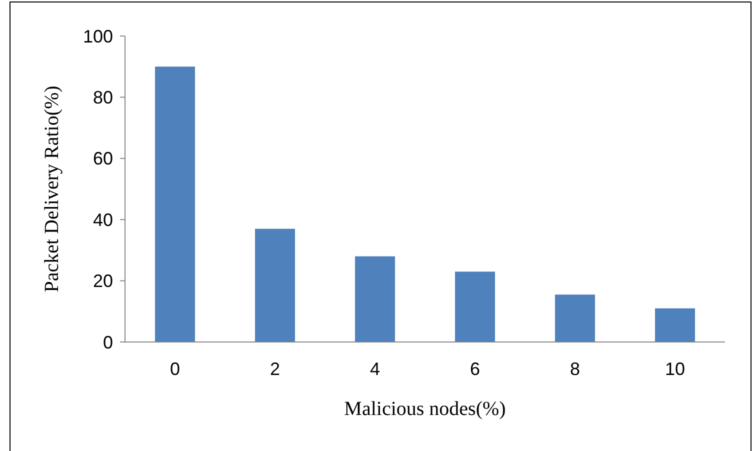 The width and height of the screenshot is (754, 451). Describe the element at coordinates (375, 369) in the screenshot. I see `x-tick-label: 4` at that location.